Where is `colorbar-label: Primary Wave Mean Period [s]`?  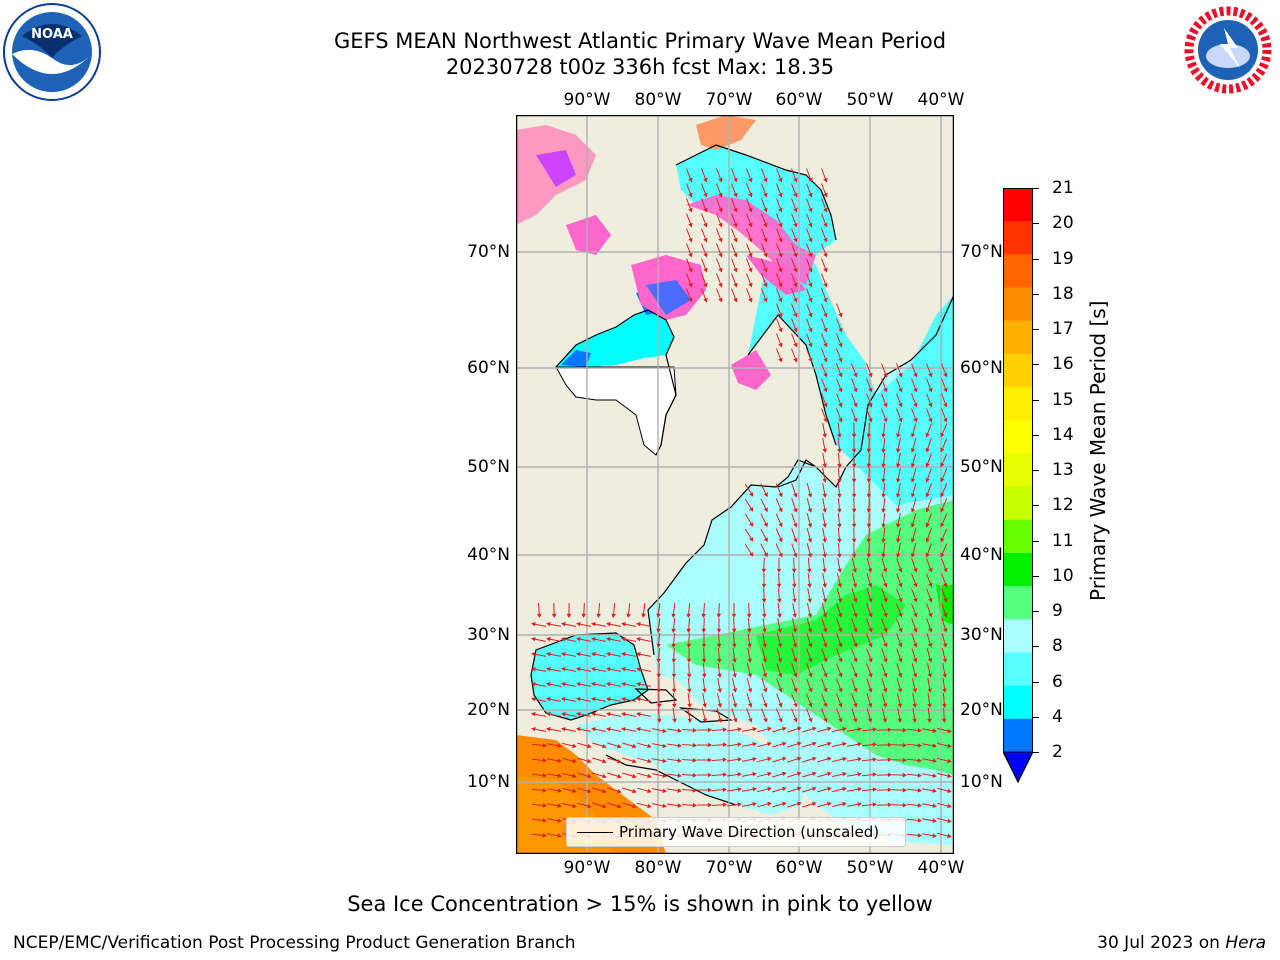 colorbar-label: Primary Wave Mean Period [s] is located at coordinates (1098, 451).